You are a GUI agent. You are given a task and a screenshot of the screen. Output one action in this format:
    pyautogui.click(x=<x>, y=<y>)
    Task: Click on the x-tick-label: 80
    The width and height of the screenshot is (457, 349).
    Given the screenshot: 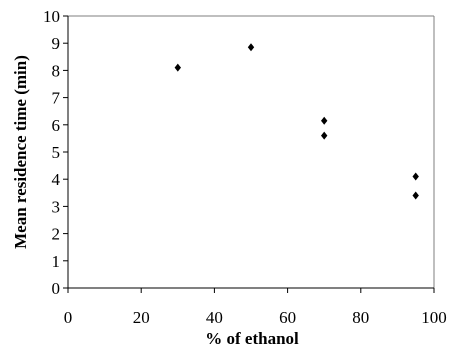 What is the action you would take?
    pyautogui.click(x=360, y=317)
    